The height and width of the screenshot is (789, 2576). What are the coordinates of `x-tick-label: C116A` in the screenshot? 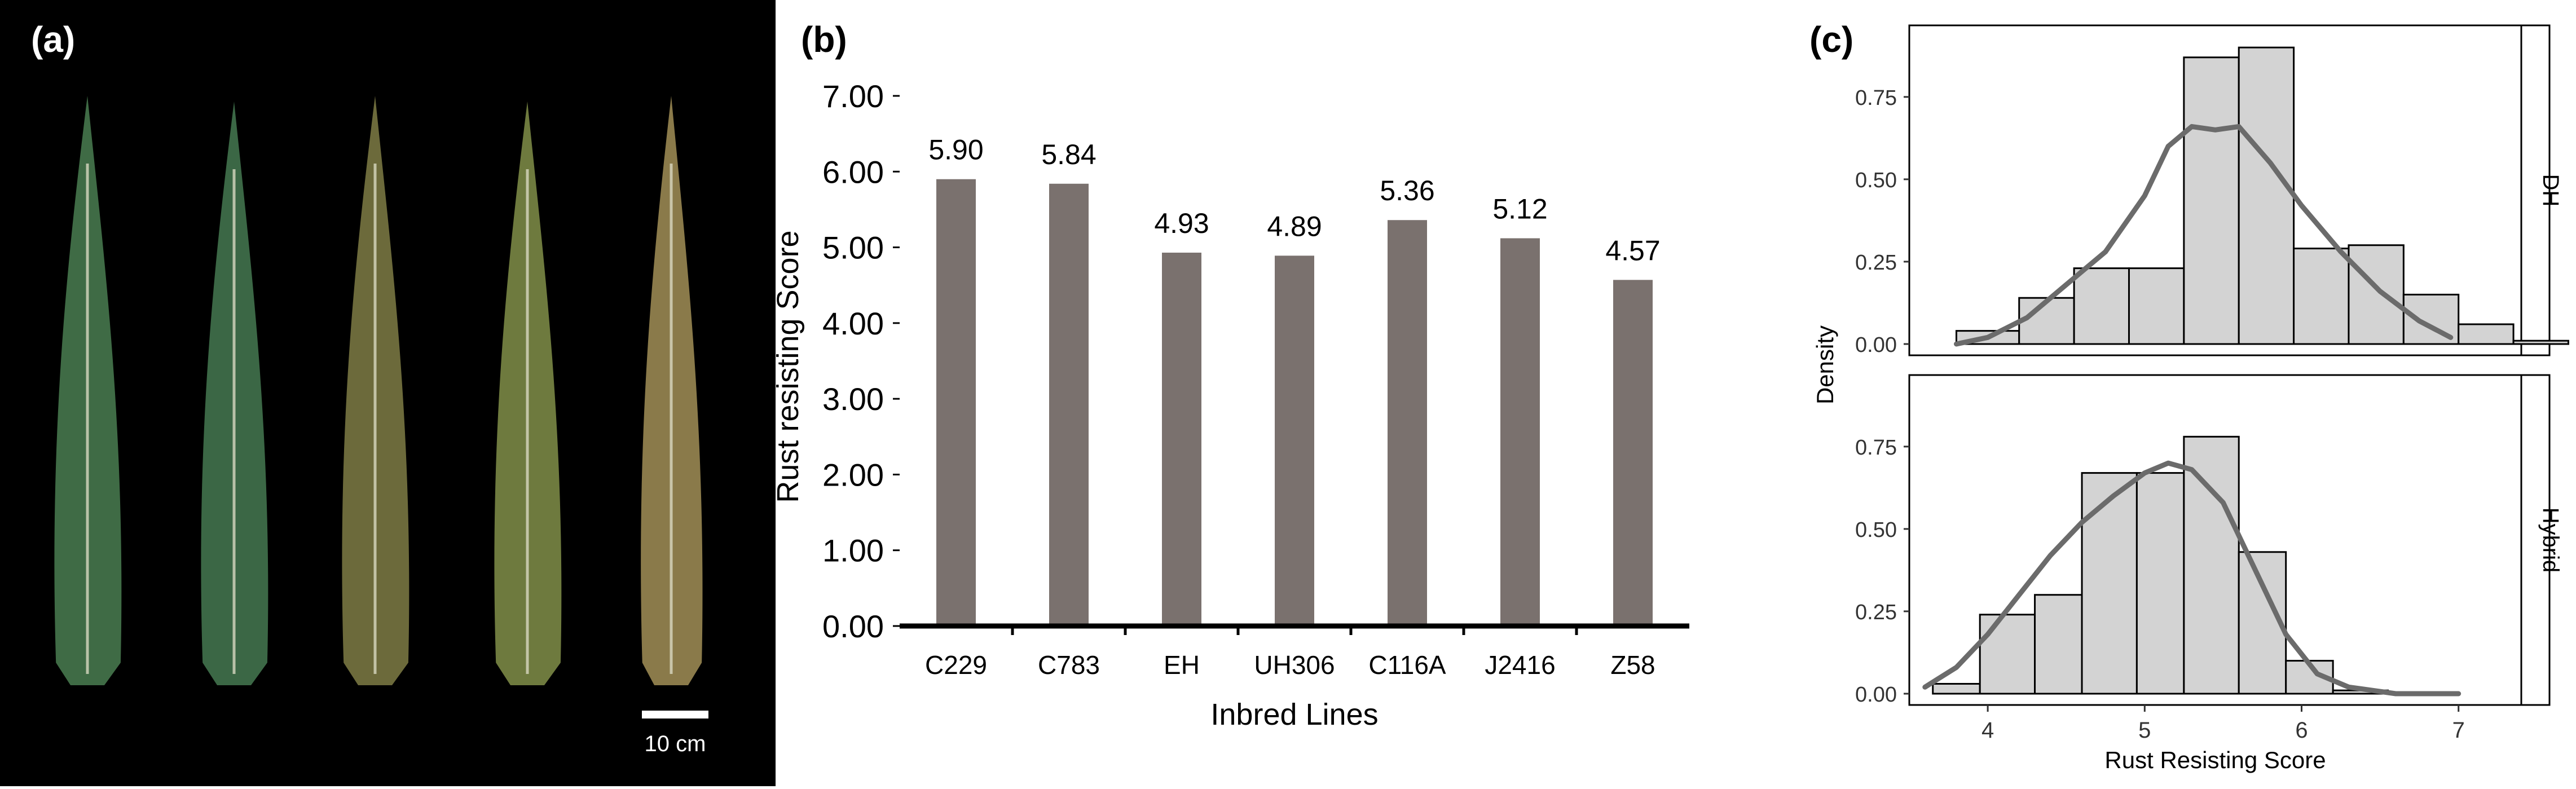 It's located at (1407, 665).